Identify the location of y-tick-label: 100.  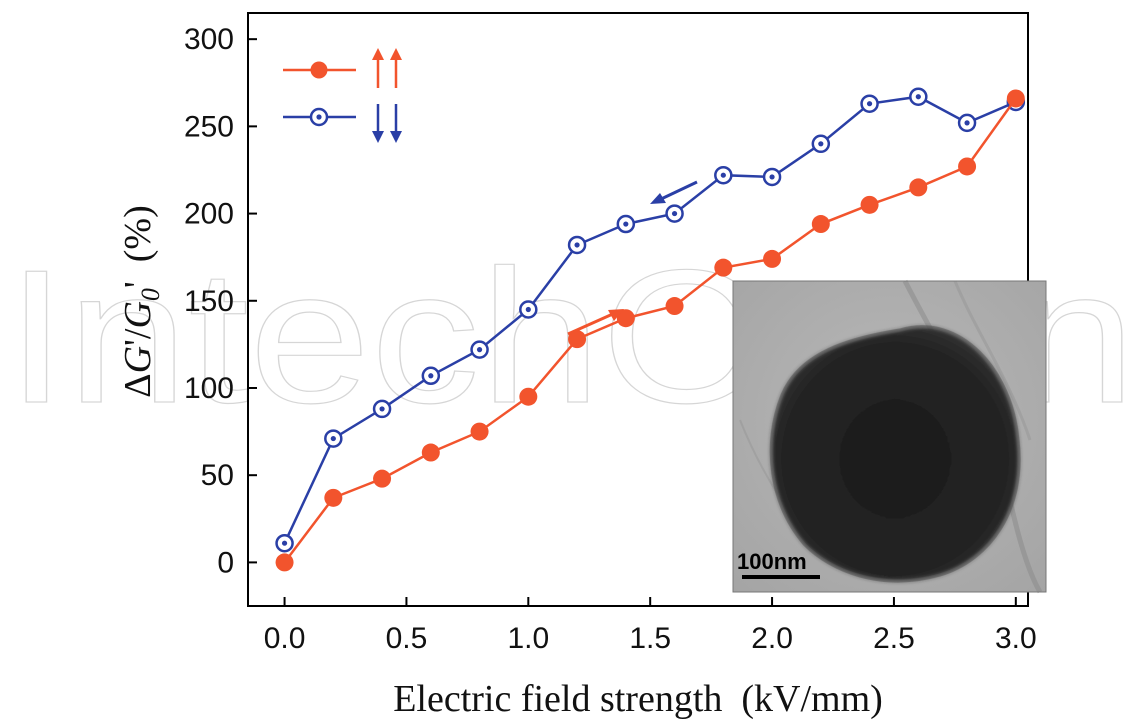
(209, 388).